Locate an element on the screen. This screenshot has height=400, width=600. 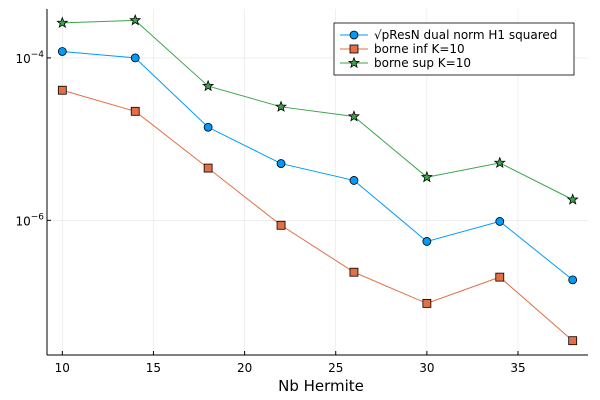
legend-entry: borne sup K=10 is located at coordinates (405, 63).